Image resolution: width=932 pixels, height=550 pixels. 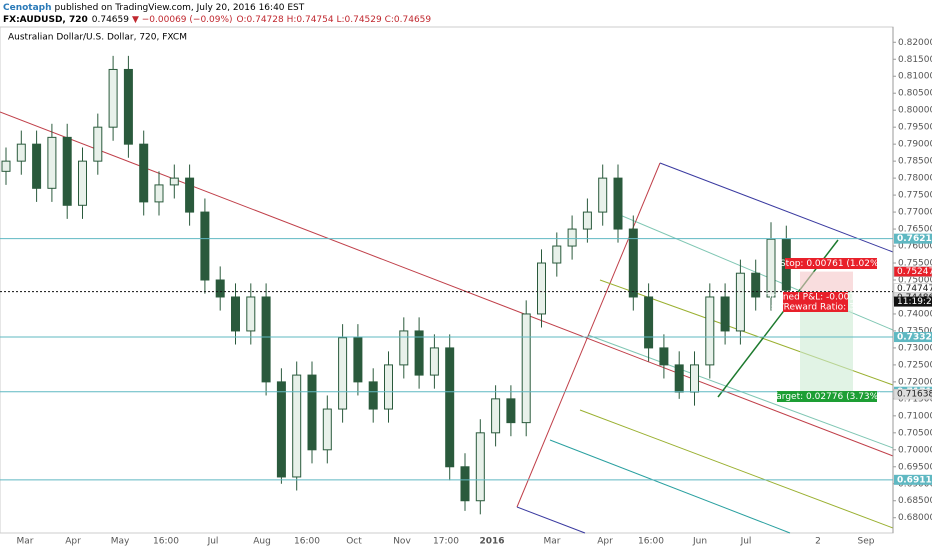 What do you see at coordinates (354, 542) in the screenshot?
I see `x-tick-label: Oct` at bounding box center [354, 542].